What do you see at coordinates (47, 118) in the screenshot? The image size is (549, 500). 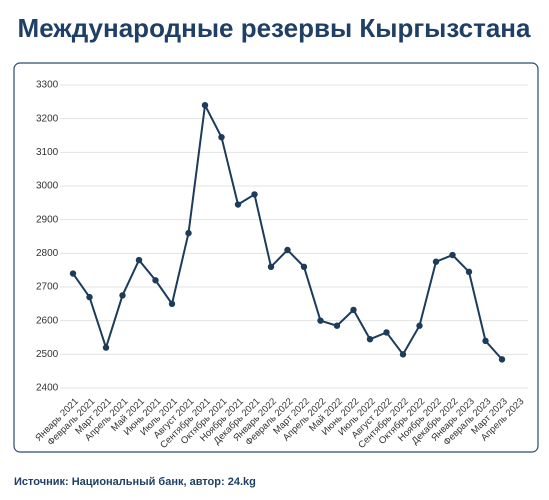 I see `y-tick-label: 3200` at bounding box center [47, 118].